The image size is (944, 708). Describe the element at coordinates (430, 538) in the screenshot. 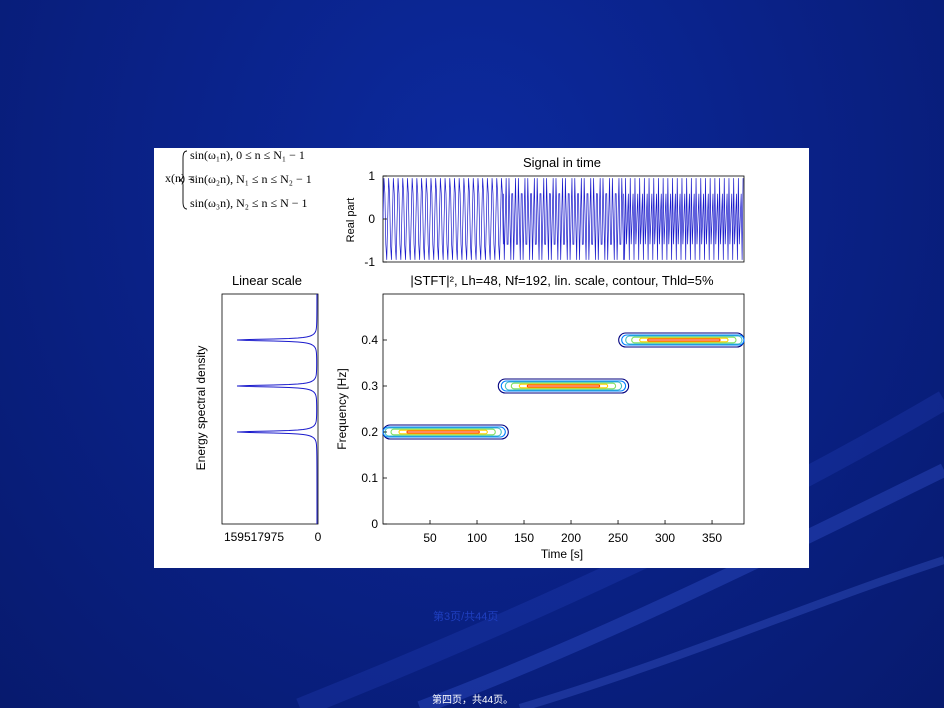

I see `stft-xtick-label: 50` at that location.